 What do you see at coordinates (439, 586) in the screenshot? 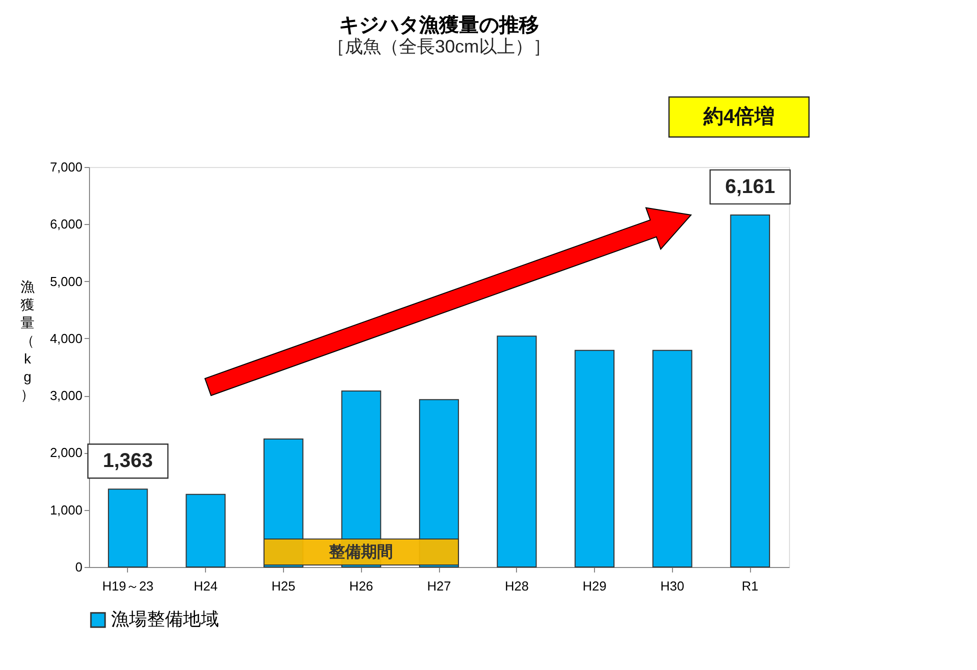
I see `x-tick-label: H27` at bounding box center [439, 586].